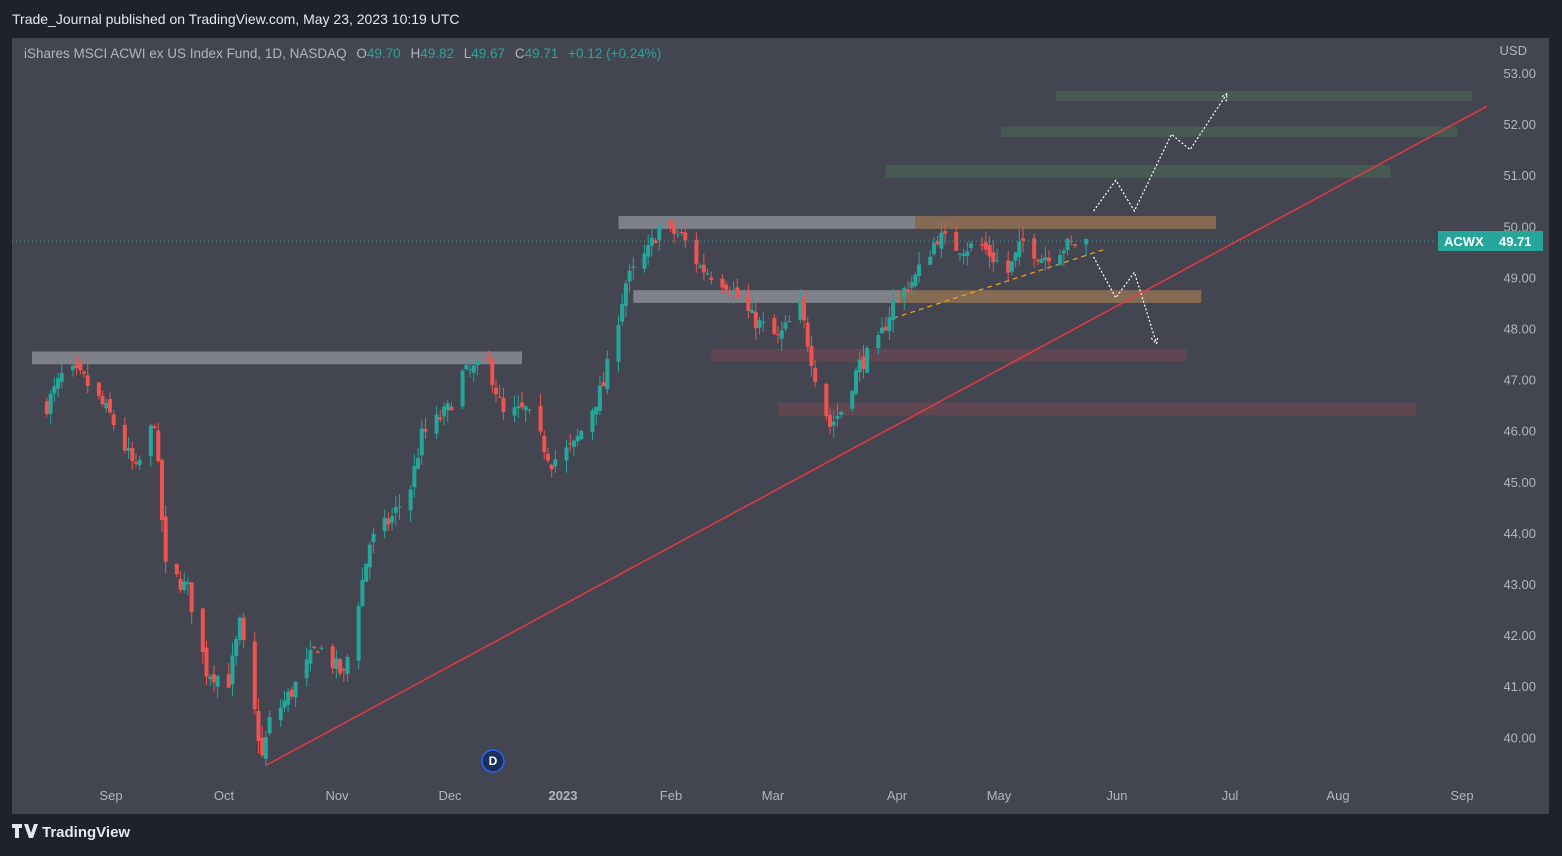 This screenshot has height=856, width=1562. Describe the element at coordinates (1519, 584) in the screenshot. I see `y-tick-label: 43.00` at that location.